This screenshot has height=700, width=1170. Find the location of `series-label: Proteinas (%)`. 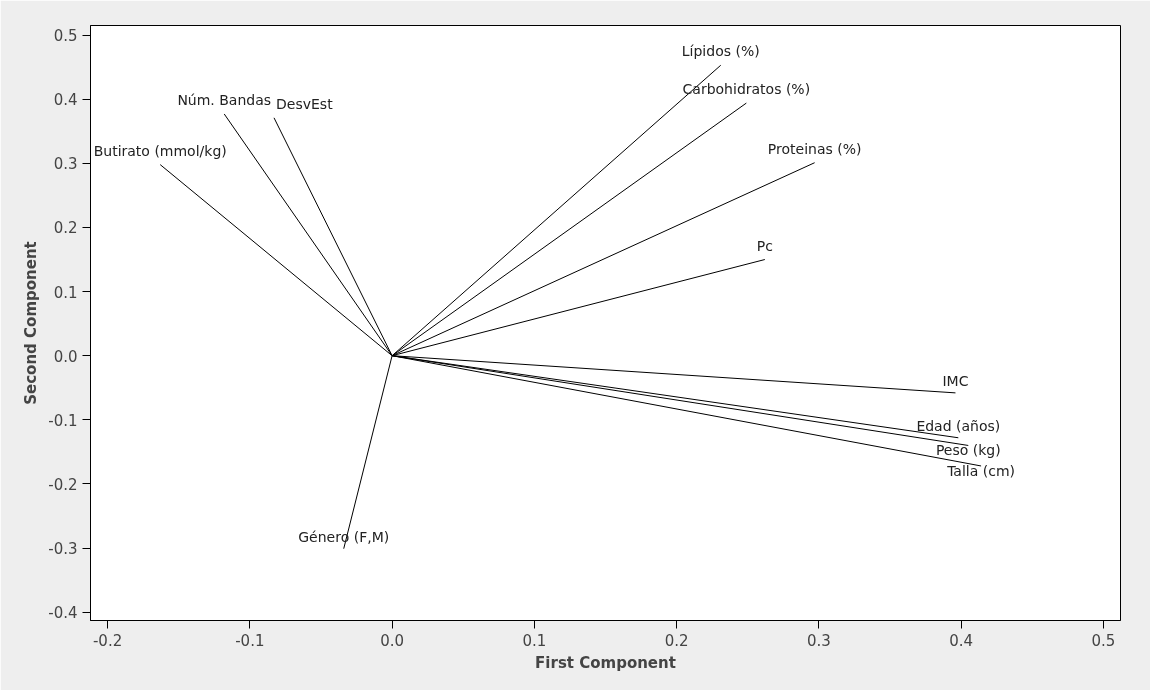

series-label: Proteinas (%) is located at coordinates (814, 148).